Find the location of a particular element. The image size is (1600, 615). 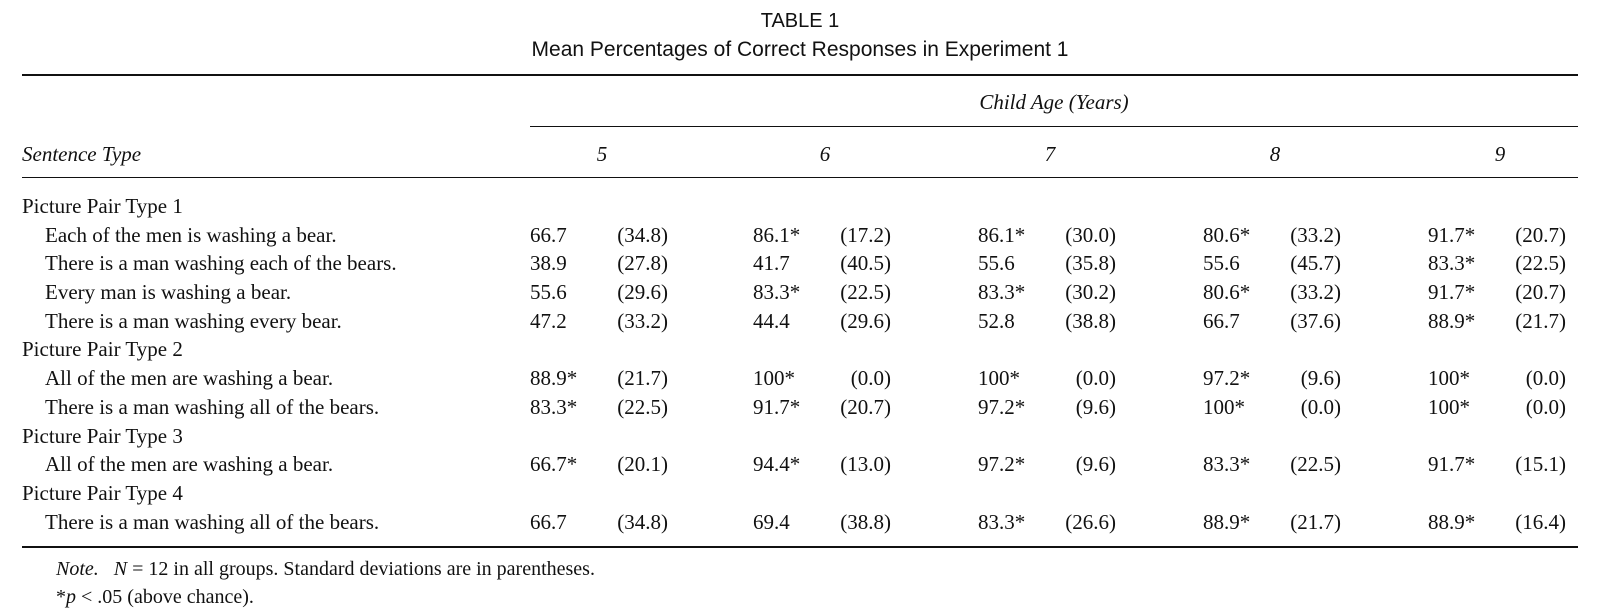

sd-cell: (13.0) is located at coordinates (865, 464).